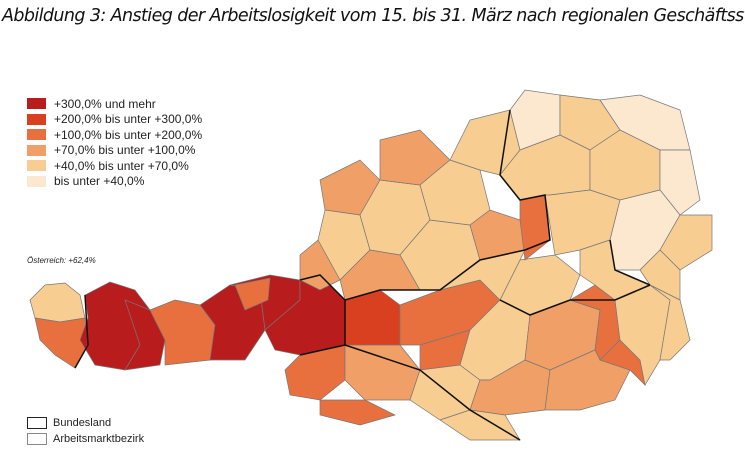 This screenshot has height=458, width=745. I want to click on legend-item: +300,0% und mehr, so click(114, 104).